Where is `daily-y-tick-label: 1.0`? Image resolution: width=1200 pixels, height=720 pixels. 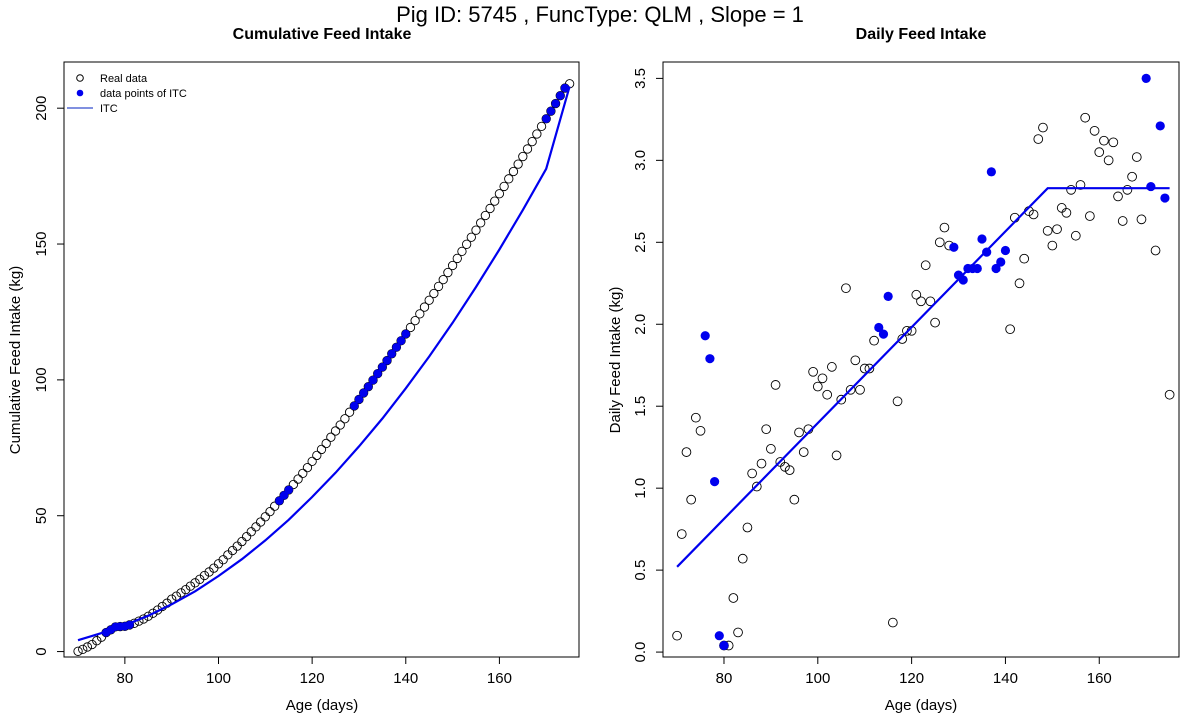 daily-y-tick-label: 1.0 is located at coordinates (640, 488).